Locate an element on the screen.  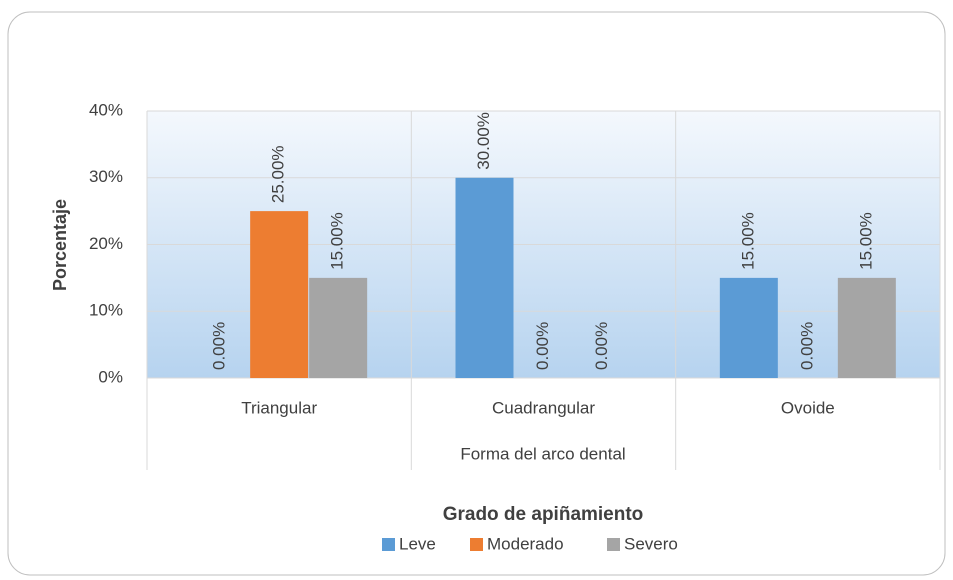
x-tick-label: Cuadrangular is located at coordinates (543, 407).